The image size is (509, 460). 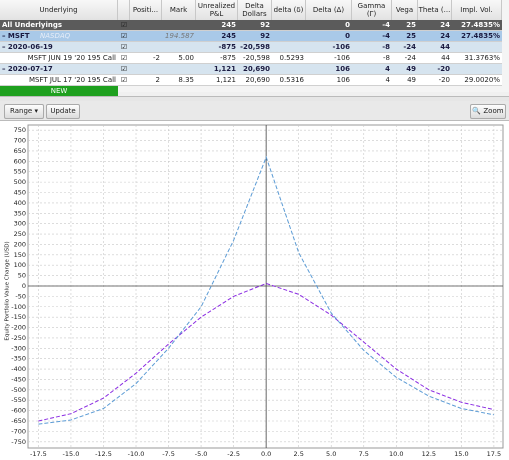 What do you see at coordinates (445, 58) in the screenshot?
I see `table-cell: 44` at bounding box center [445, 58].